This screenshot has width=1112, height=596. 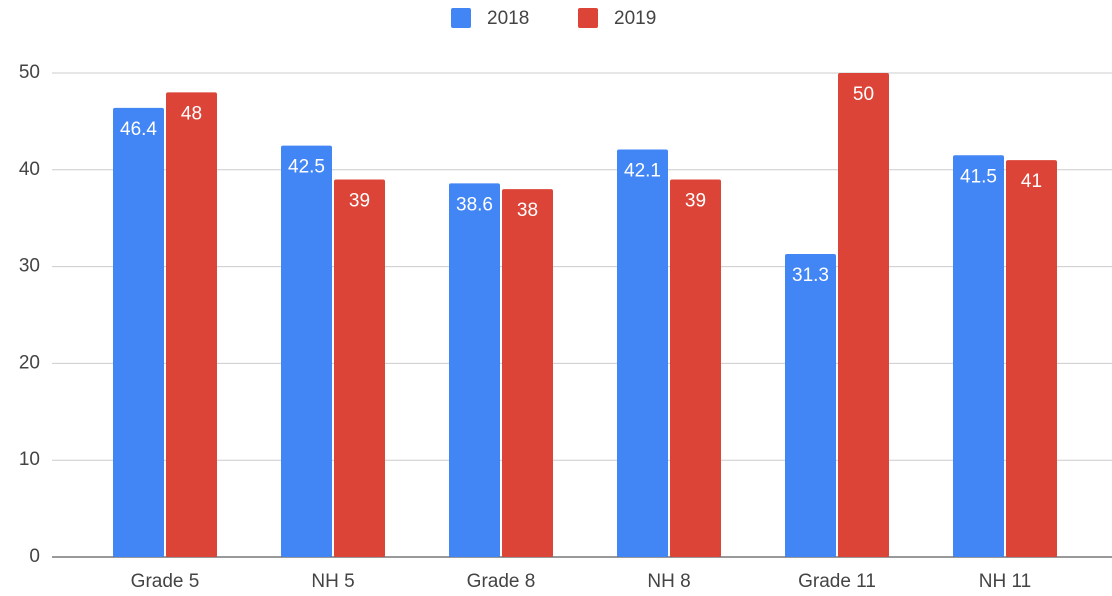 What do you see at coordinates (191, 113) in the screenshot?
I see `data-label: 48` at bounding box center [191, 113].